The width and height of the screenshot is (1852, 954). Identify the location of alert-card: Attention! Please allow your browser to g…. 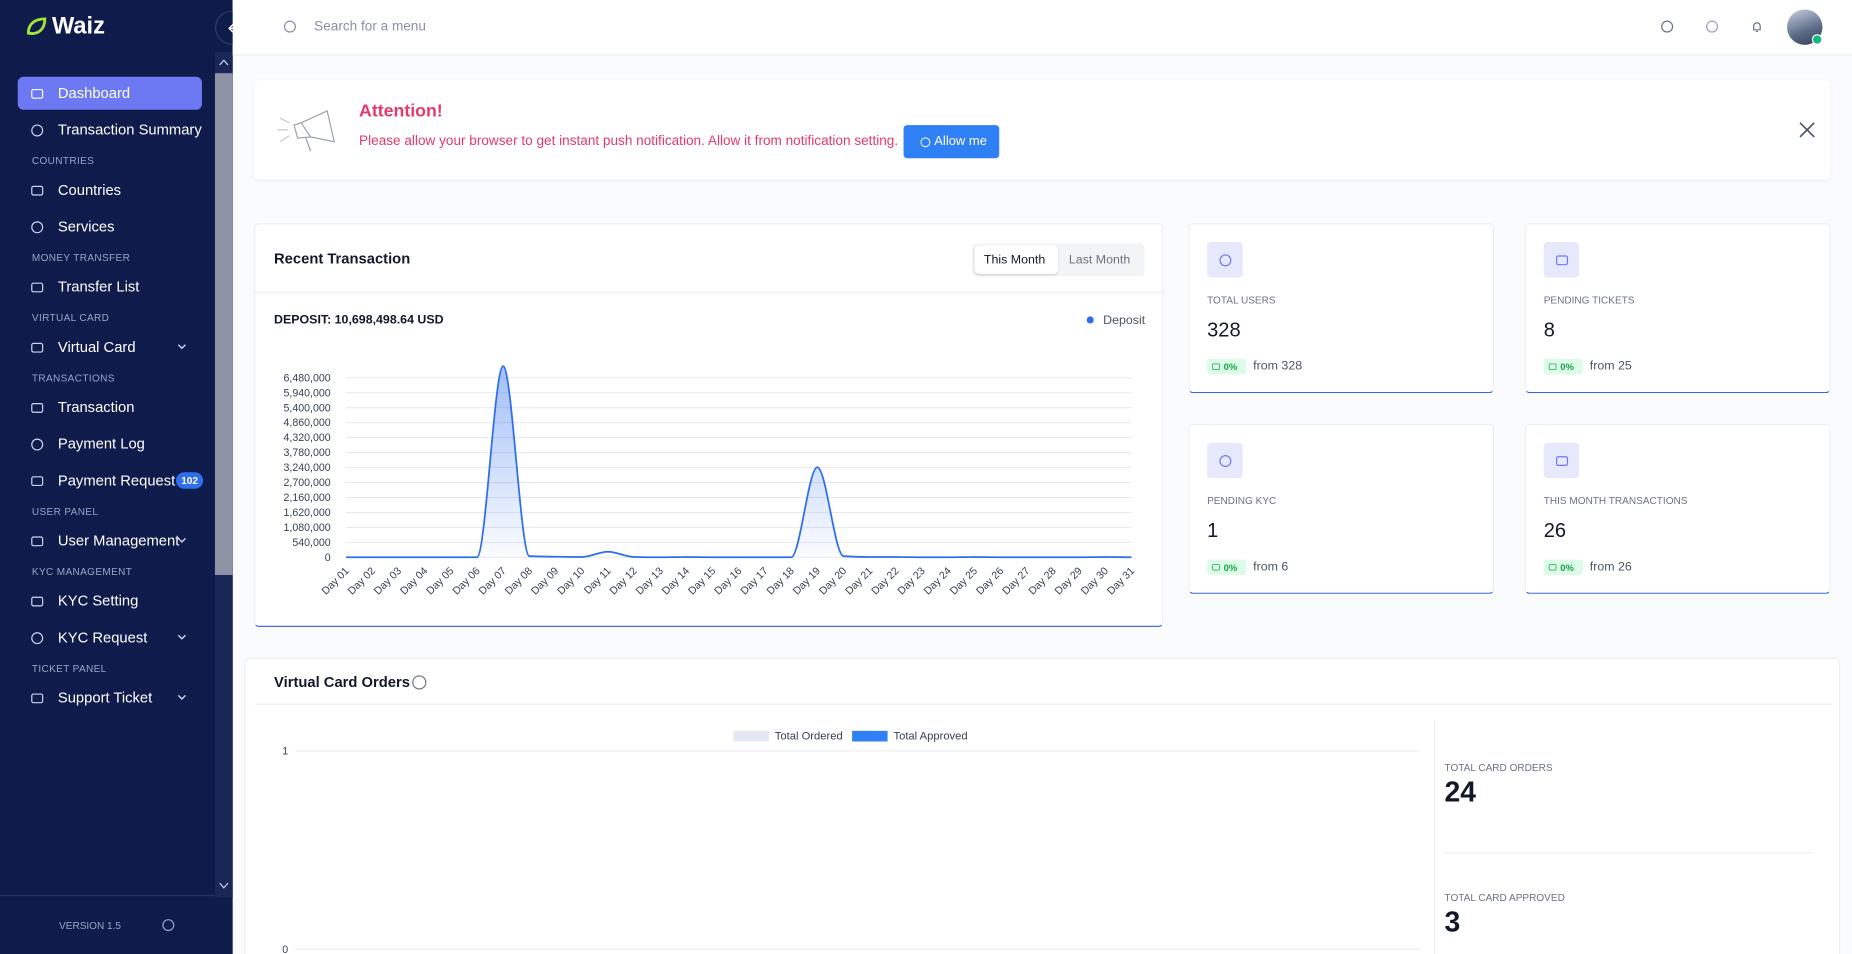
(1042, 130).